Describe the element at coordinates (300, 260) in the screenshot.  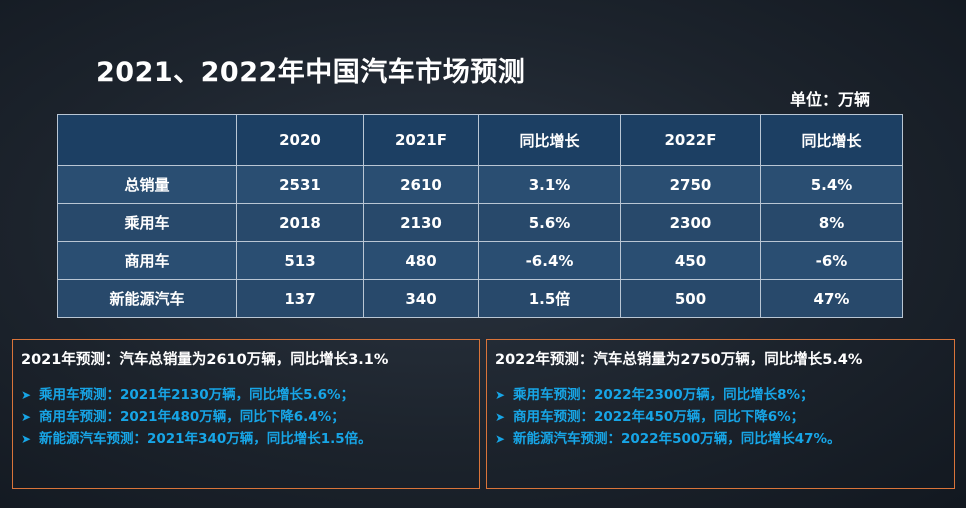
I see `table-cell: 513` at that location.